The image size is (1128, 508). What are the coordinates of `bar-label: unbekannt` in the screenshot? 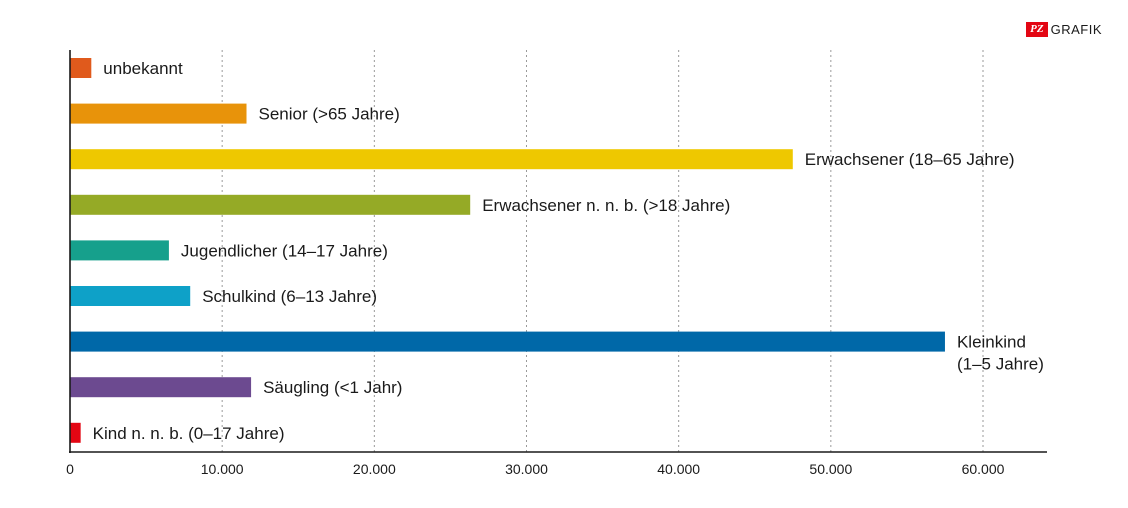 It's located at (143, 68).